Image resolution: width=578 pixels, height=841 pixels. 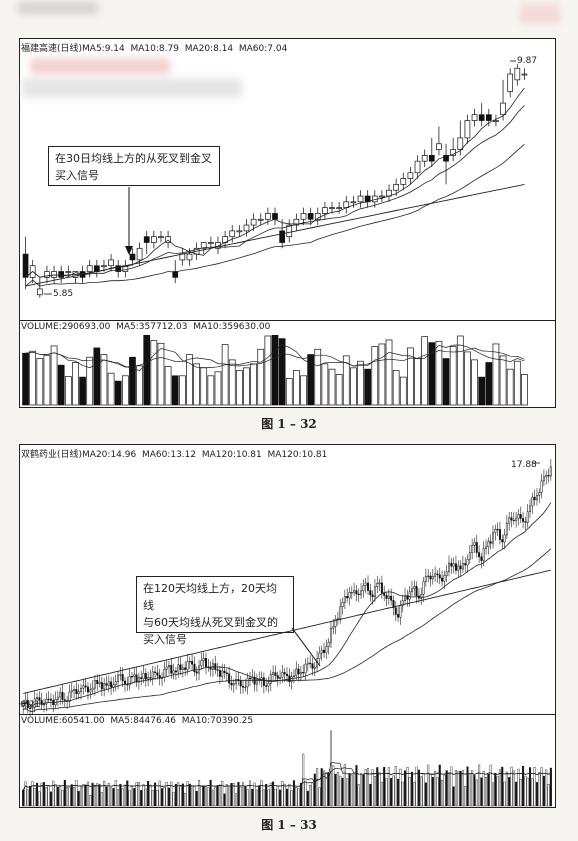 What do you see at coordinates (52, 455) in the screenshot?
I see `stock-name: 双鹤药业(日线)` at bounding box center [52, 455].